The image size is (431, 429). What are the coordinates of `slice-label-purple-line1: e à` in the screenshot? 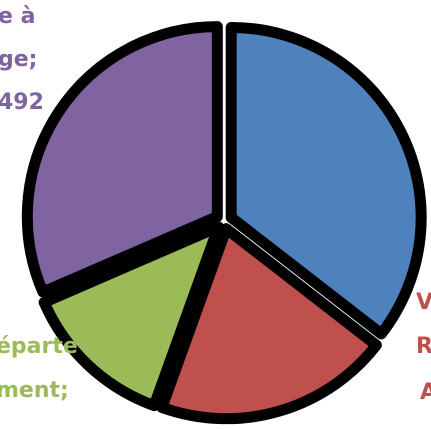 It's located at (18, 16).